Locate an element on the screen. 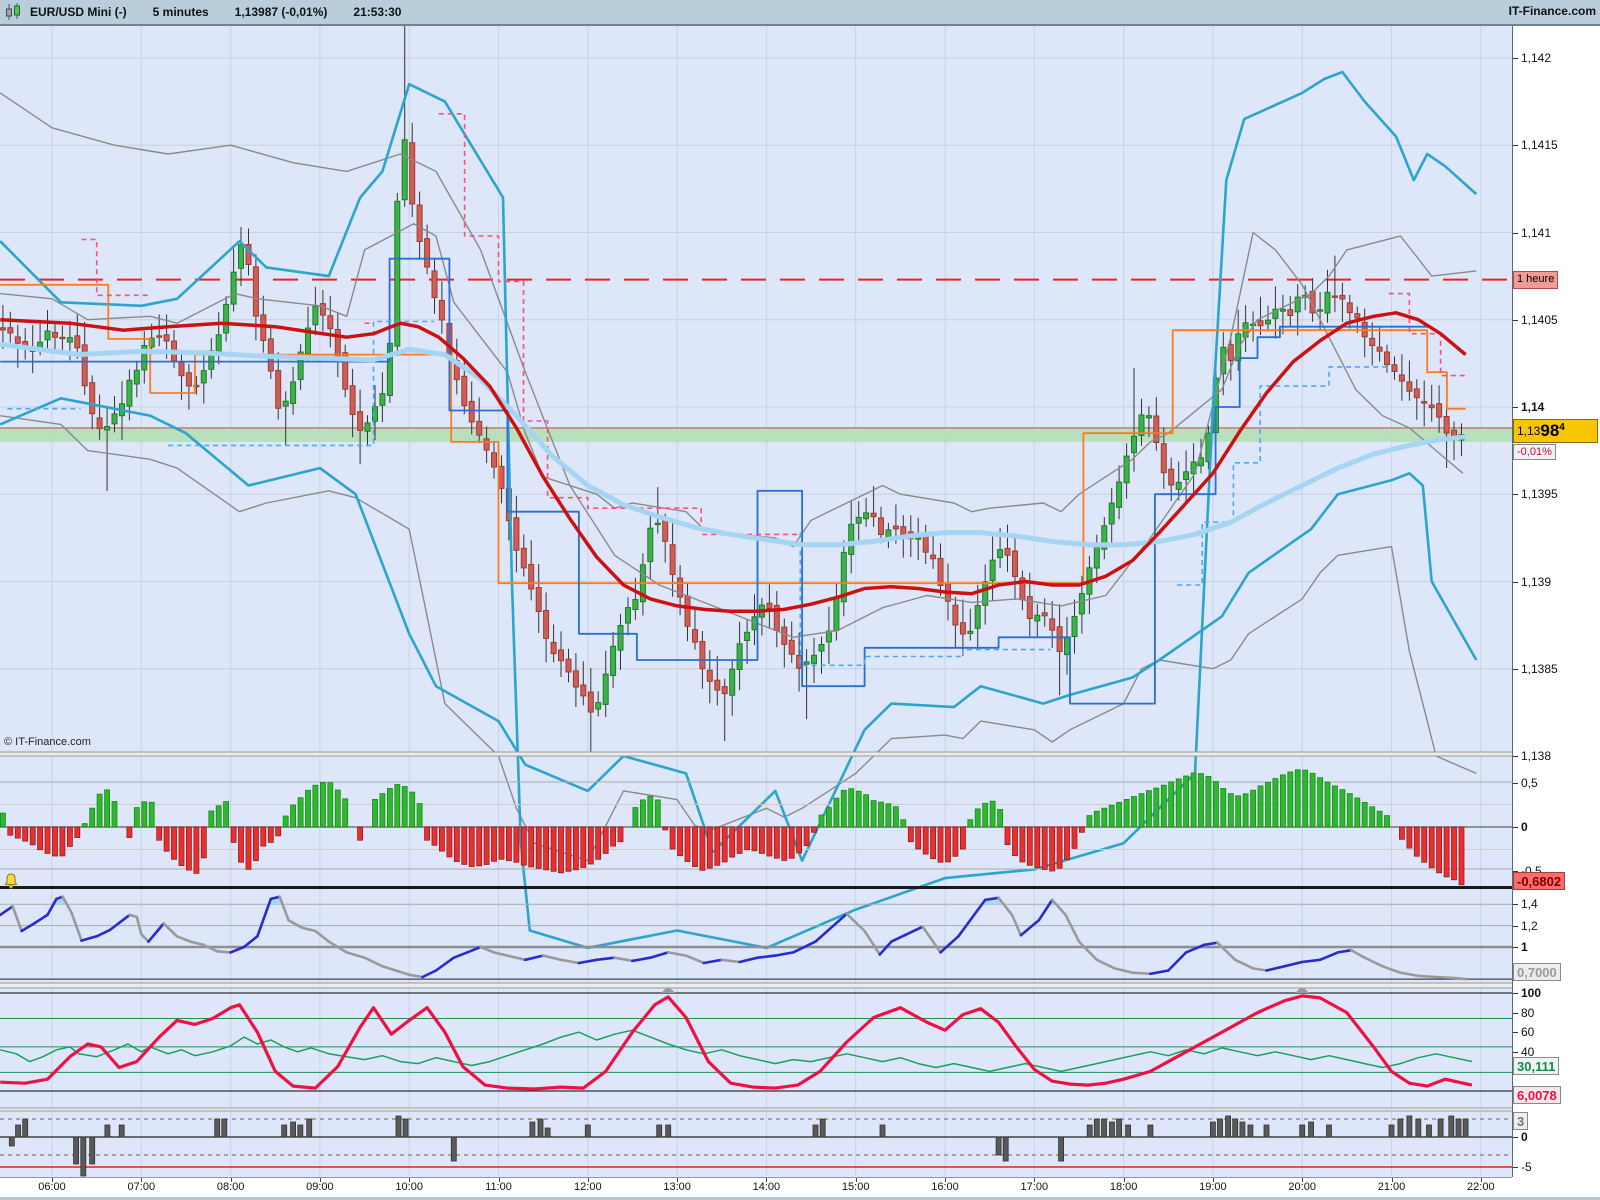 The image size is (1600, 1200). time-tick-label: 17:00 is located at coordinates (1034, 1187).